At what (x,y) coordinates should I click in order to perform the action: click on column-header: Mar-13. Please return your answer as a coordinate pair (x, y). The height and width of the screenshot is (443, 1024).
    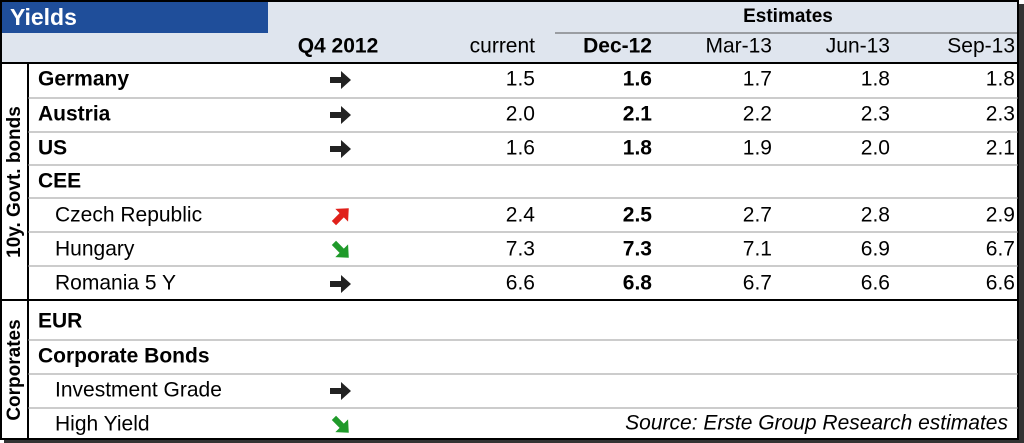
    Looking at the image, I should click on (738, 46).